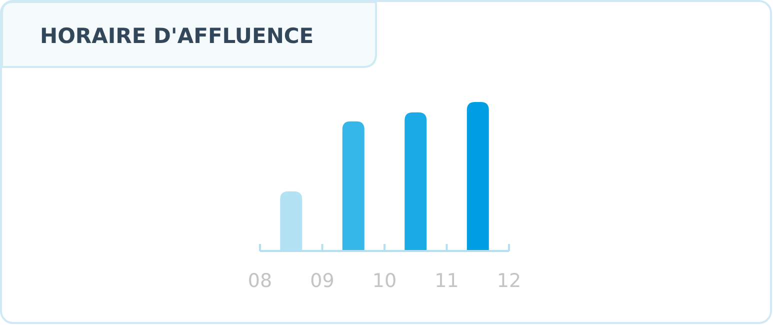  Describe the element at coordinates (322, 281) in the screenshot. I see `x-tick-label: 09` at that location.